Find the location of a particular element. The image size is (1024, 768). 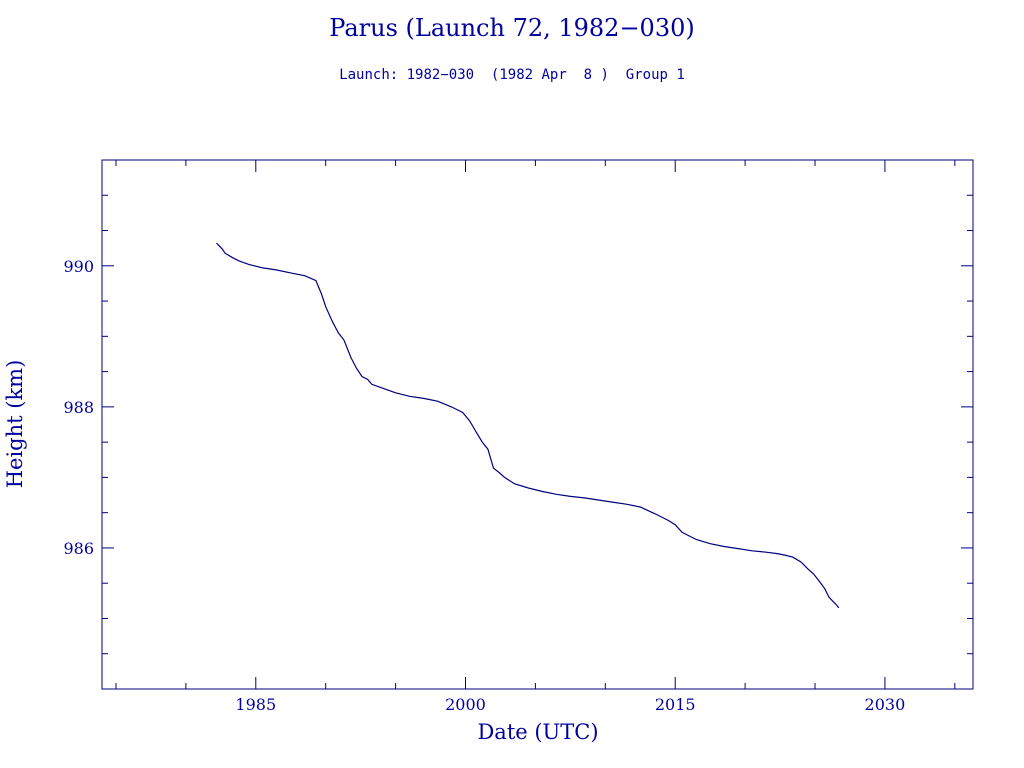

x-tick-label: 2000 is located at coordinates (465, 704).